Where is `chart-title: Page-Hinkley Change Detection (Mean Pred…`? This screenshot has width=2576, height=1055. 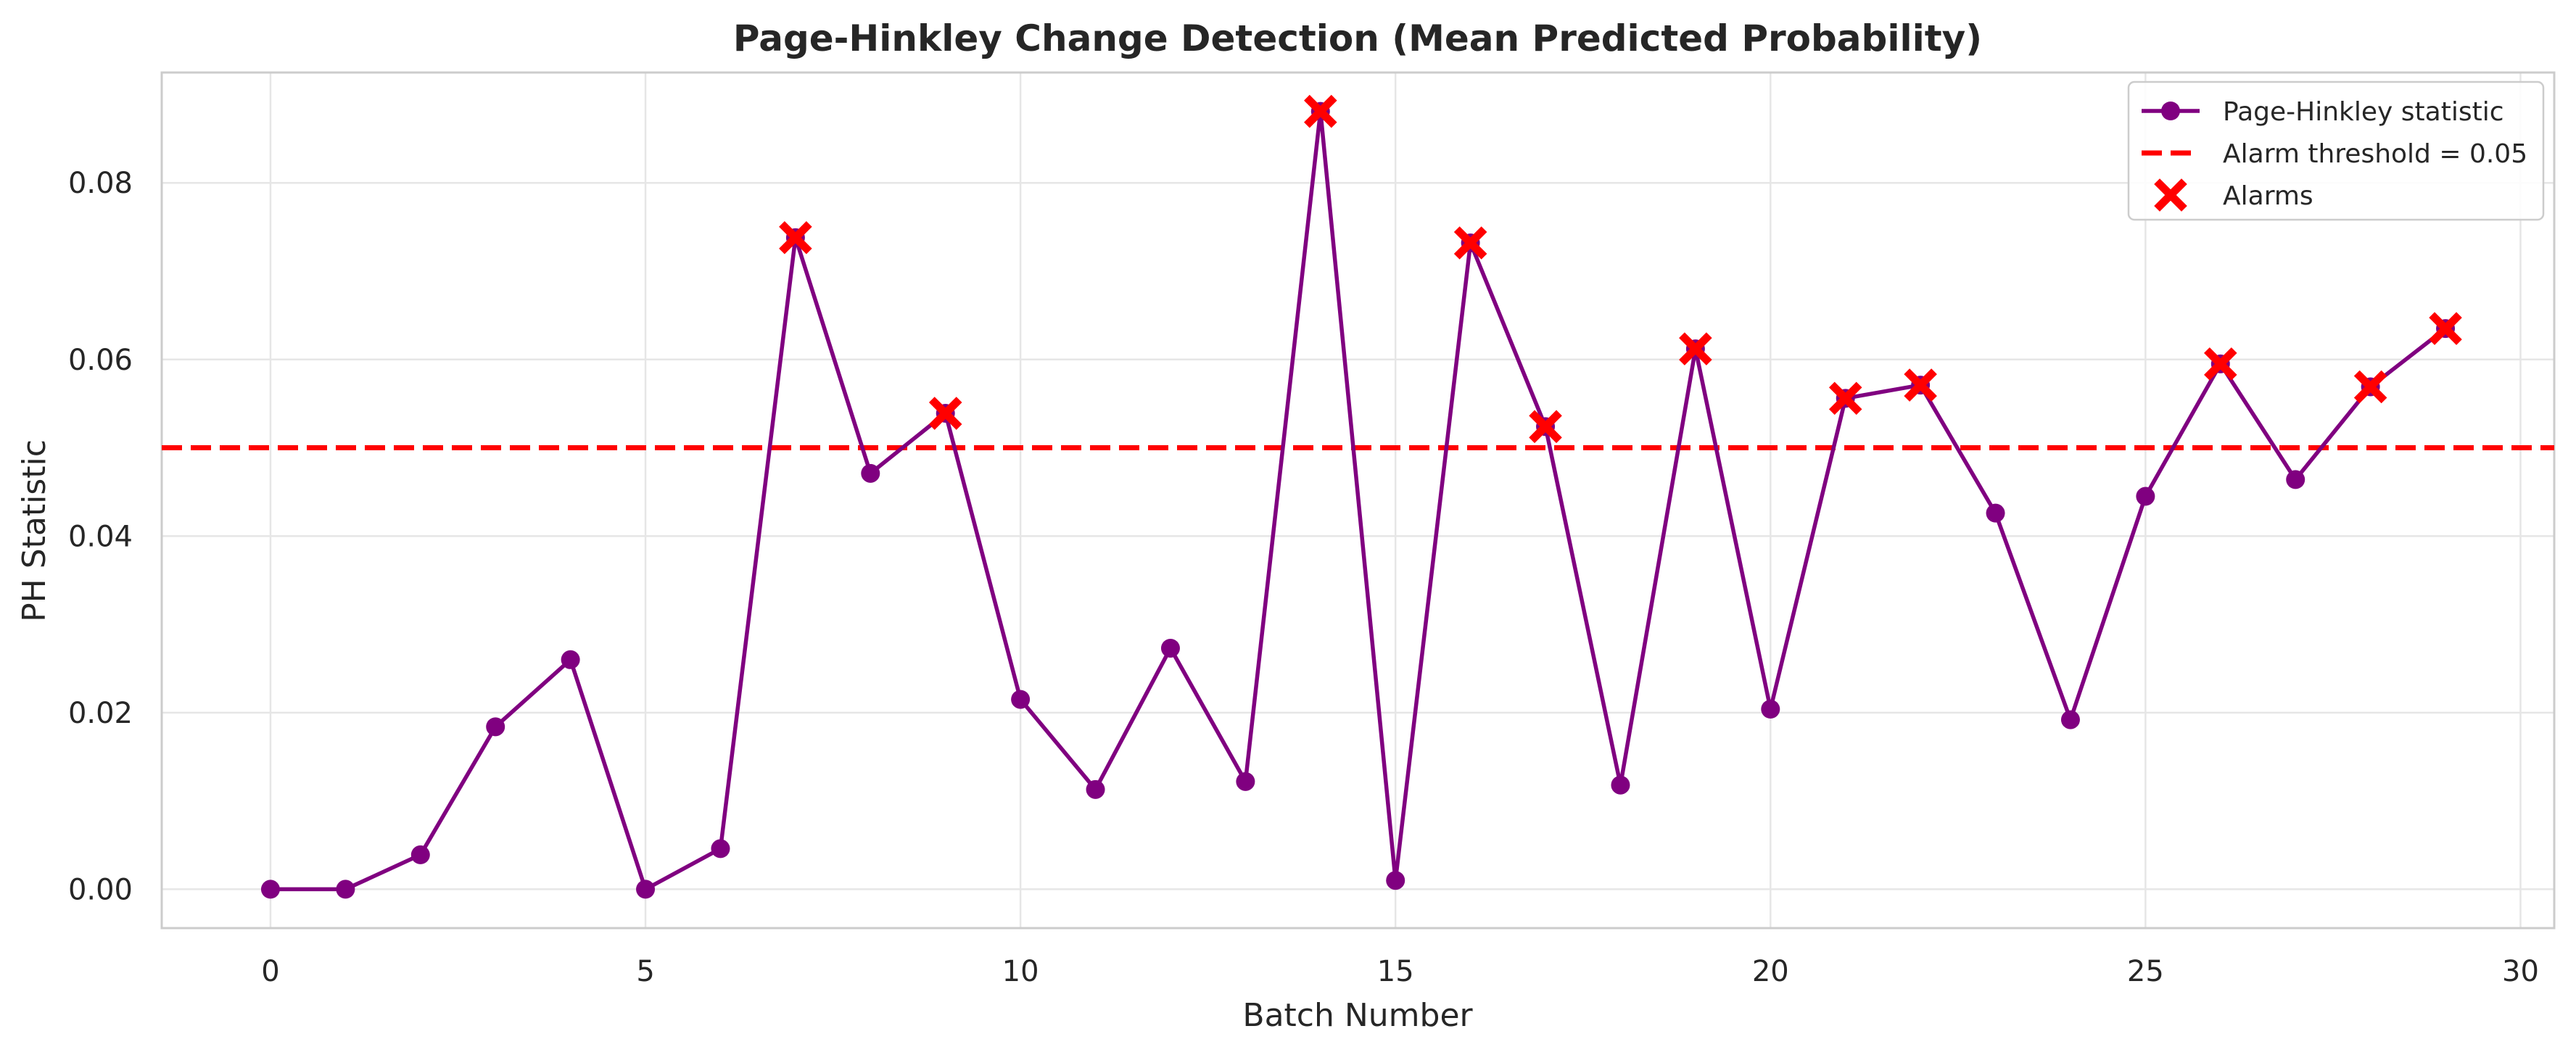
chart-title: Page-Hinkley Change Detection (Mean Pred… is located at coordinates (1357, 38).